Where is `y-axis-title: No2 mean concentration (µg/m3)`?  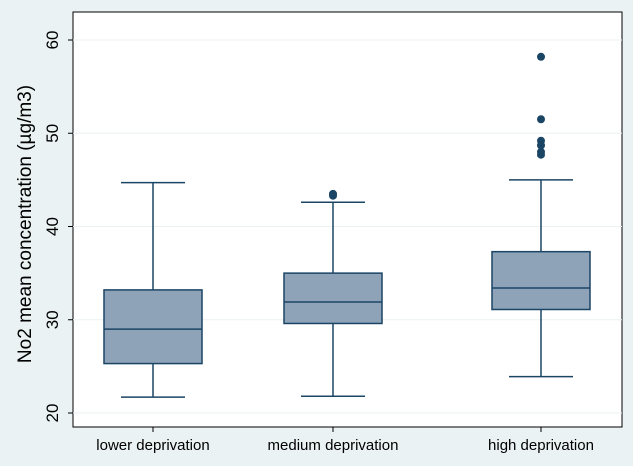
y-axis-title: No2 mean concentration (µg/m3) is located at coordinates (25, 224).